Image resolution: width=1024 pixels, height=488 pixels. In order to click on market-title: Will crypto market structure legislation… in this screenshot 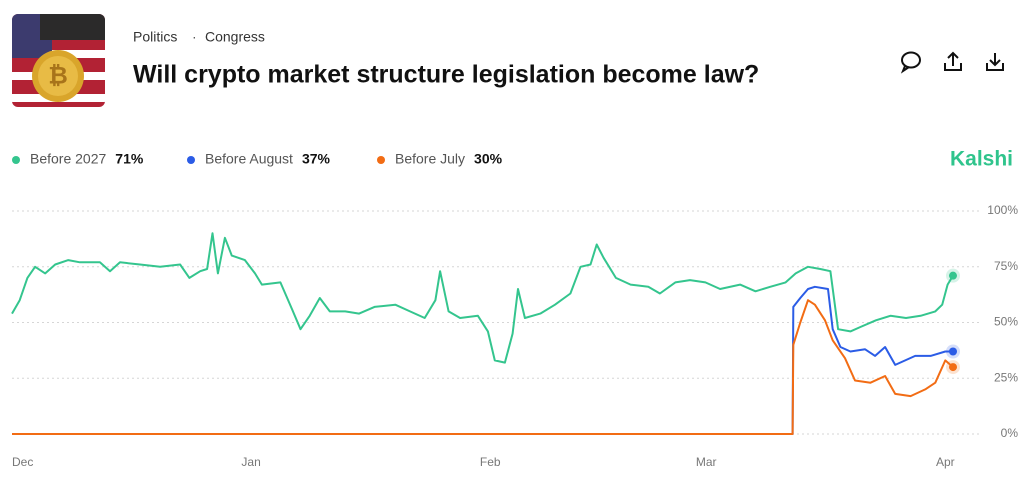, I will do `click(446, 75)`.